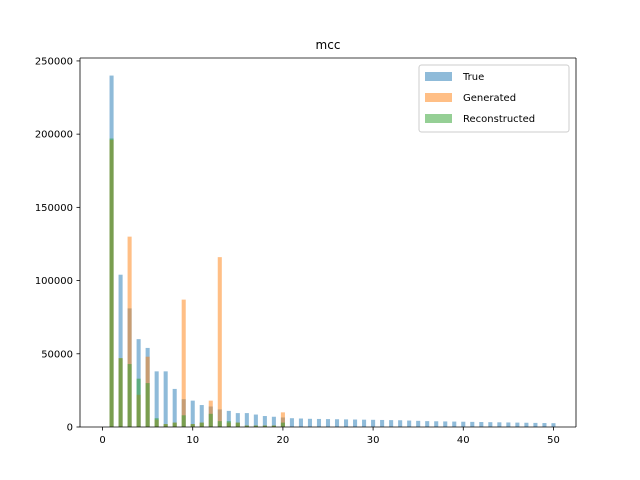 The height and width of the screenshot is (480, 640). I want to click on x-tick-label-40: 40, so click(463, 440).